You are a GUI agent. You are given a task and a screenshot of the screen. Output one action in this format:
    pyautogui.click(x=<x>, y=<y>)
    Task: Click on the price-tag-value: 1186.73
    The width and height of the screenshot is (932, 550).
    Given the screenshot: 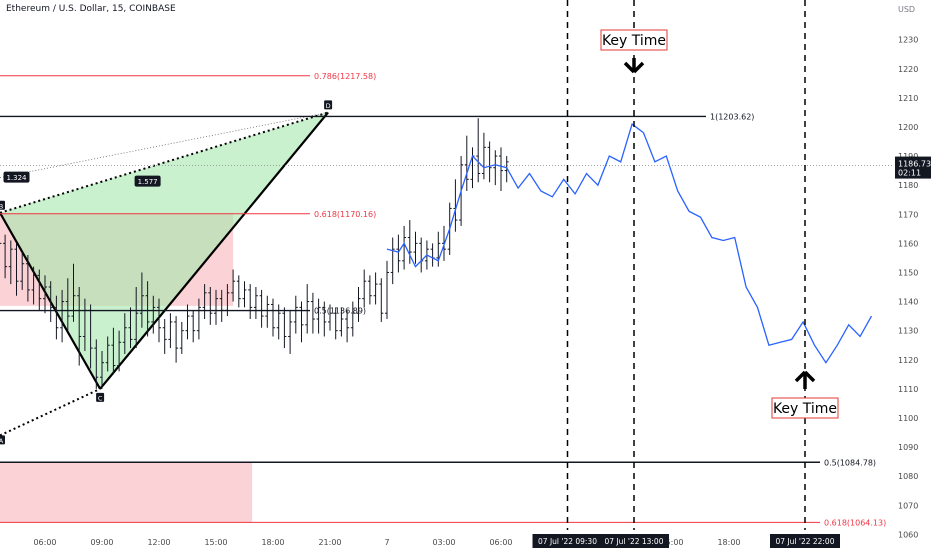 What is the action you would take?
    pyautogui.click(x=914, y=164)
    